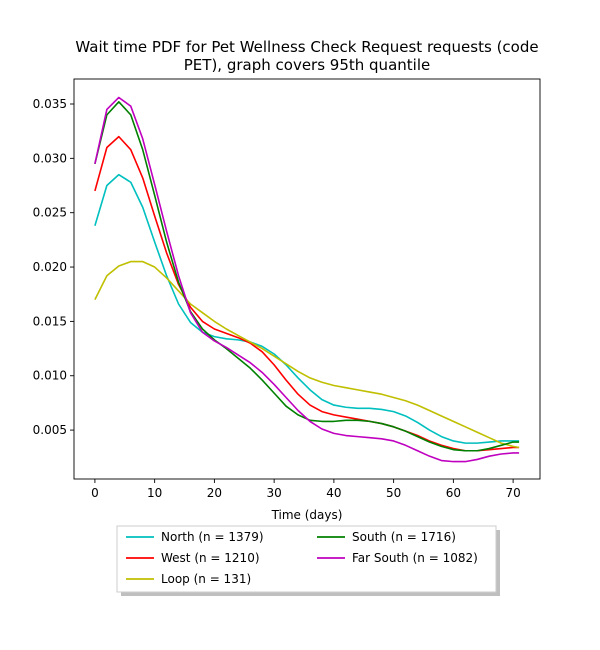  I want to click on x-axis-label: Time (days), so click(307, 515).